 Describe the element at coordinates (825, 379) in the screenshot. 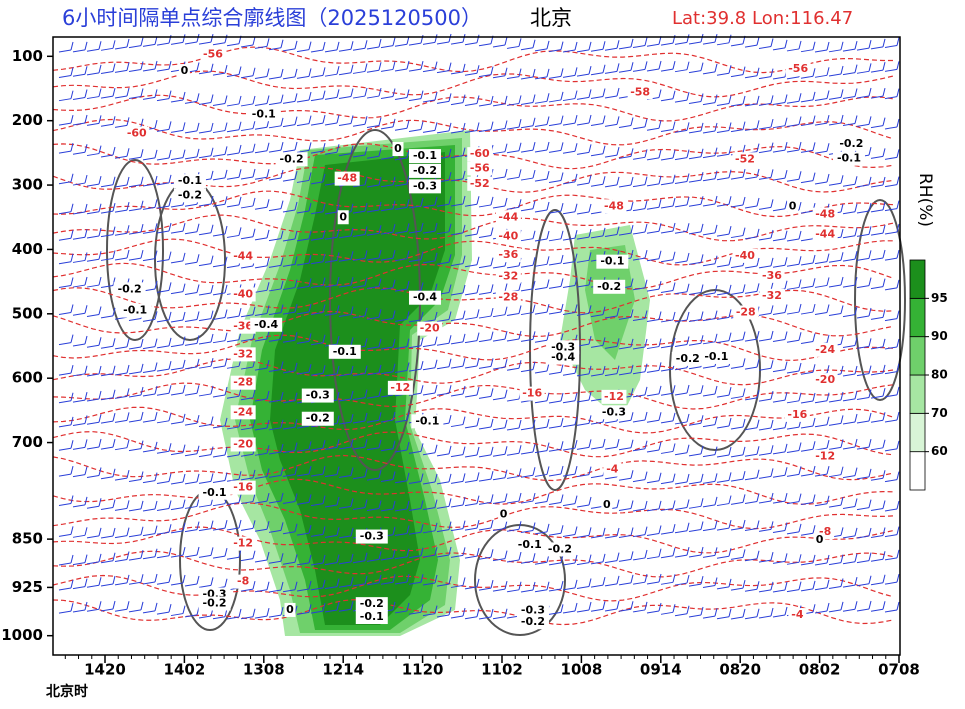

I see `contour-label: -20` at that location.